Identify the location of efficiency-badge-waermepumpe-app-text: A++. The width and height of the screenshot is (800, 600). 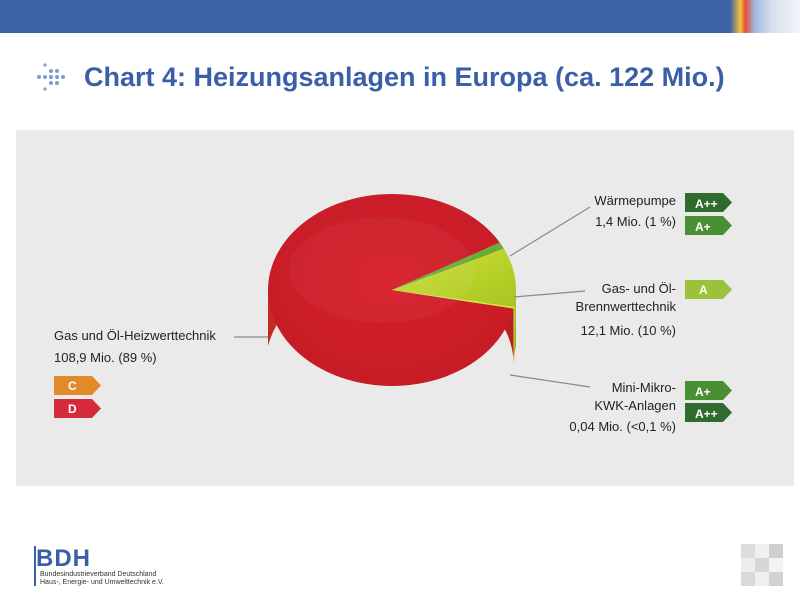
(706, 204).